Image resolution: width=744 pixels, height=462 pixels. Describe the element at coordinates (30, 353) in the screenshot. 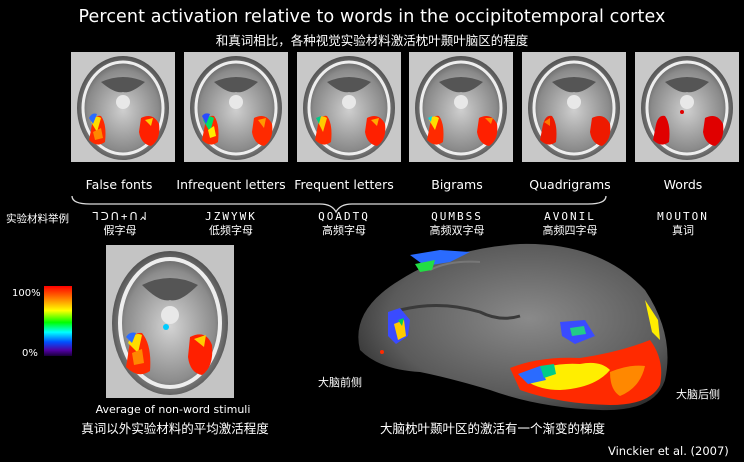

I see `scale-min-label: 0%` at that location.